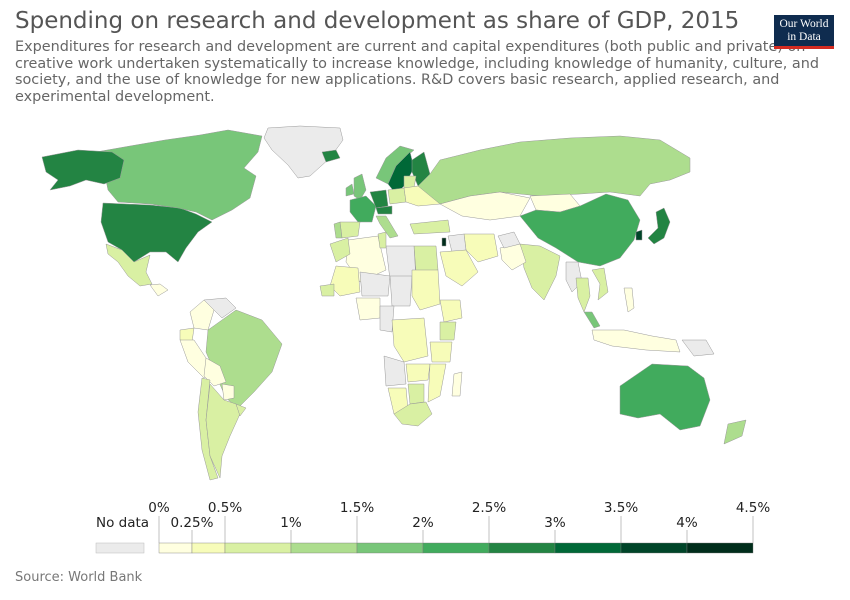 The width and height of the screenshot is (850, 600). I want to click on region-tanzania, so click(441, 352).